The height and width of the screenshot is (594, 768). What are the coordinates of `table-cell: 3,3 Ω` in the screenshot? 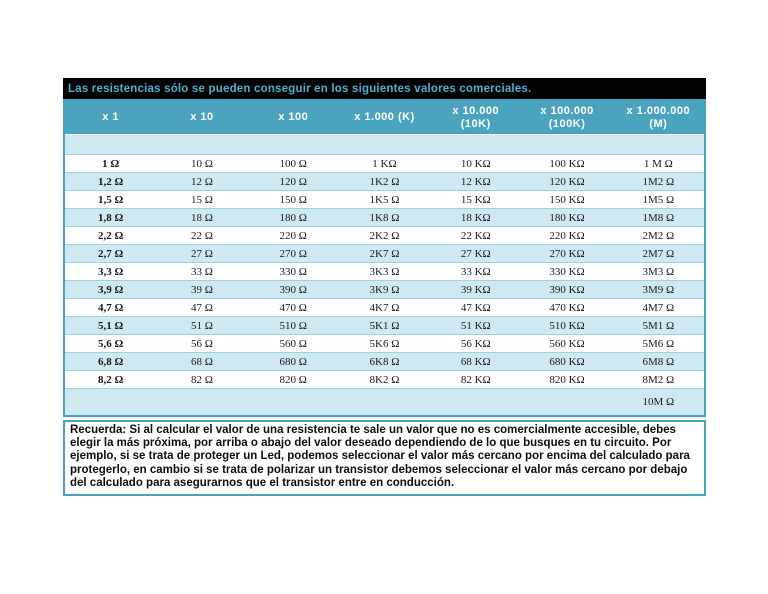 It's located at (111, 271).